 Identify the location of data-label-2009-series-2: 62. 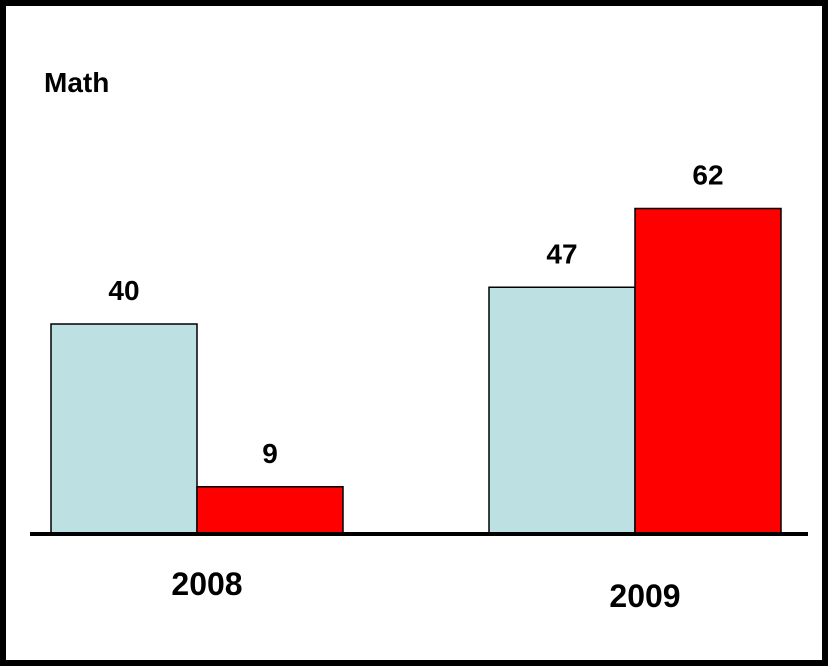
(707, 175).